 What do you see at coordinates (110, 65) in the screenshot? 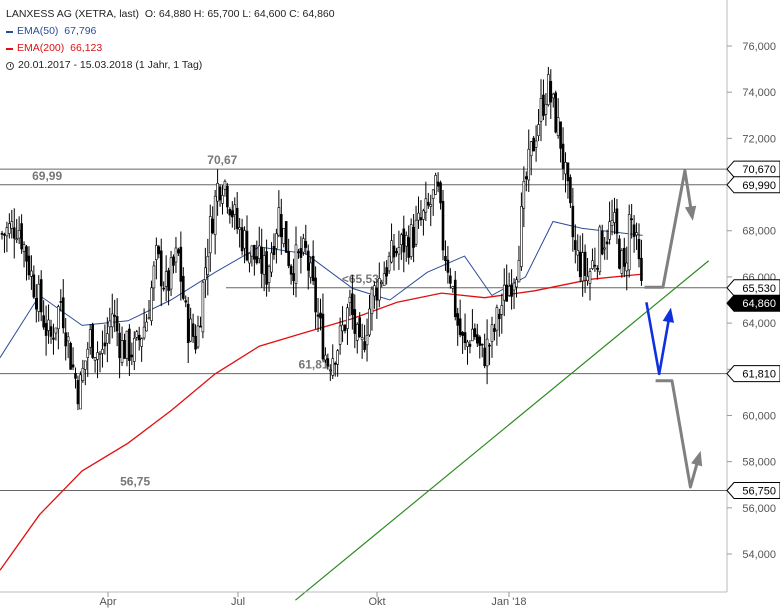
I see `period-range: 20.01.2017 - 15.03.2018 (1 Jahr, 1 Tag)` at bounding box center [110, 65].